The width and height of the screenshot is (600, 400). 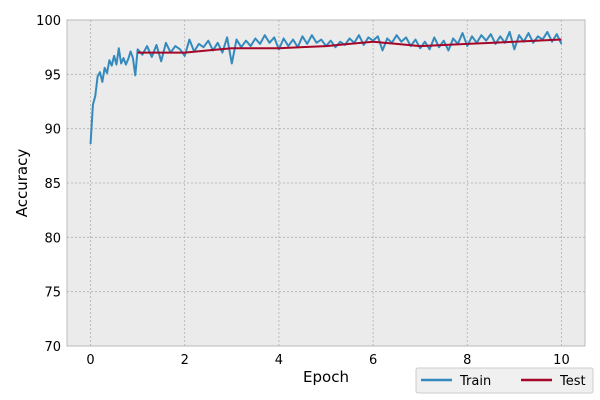 What do you see at coordinates (52, 238) in the screenshot?
I see `y-tick-label: 80` at bounding box center [52, 238].